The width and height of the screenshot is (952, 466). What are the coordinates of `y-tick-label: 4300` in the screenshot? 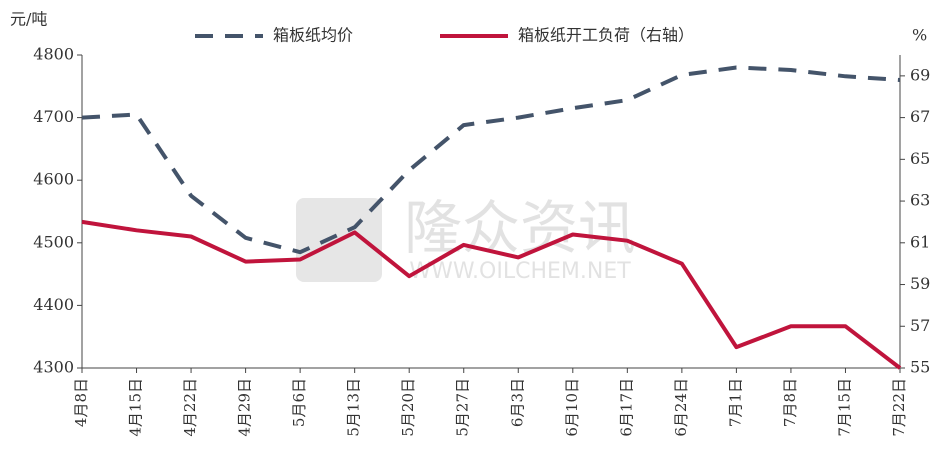 It's located at (53, 367).